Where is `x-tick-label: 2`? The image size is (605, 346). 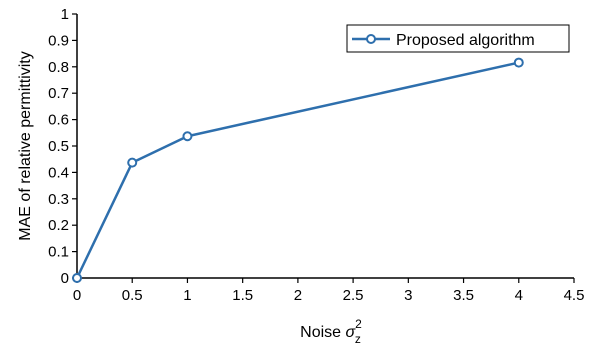
x-tick-label: 2 is located at coordinates (298, 295).